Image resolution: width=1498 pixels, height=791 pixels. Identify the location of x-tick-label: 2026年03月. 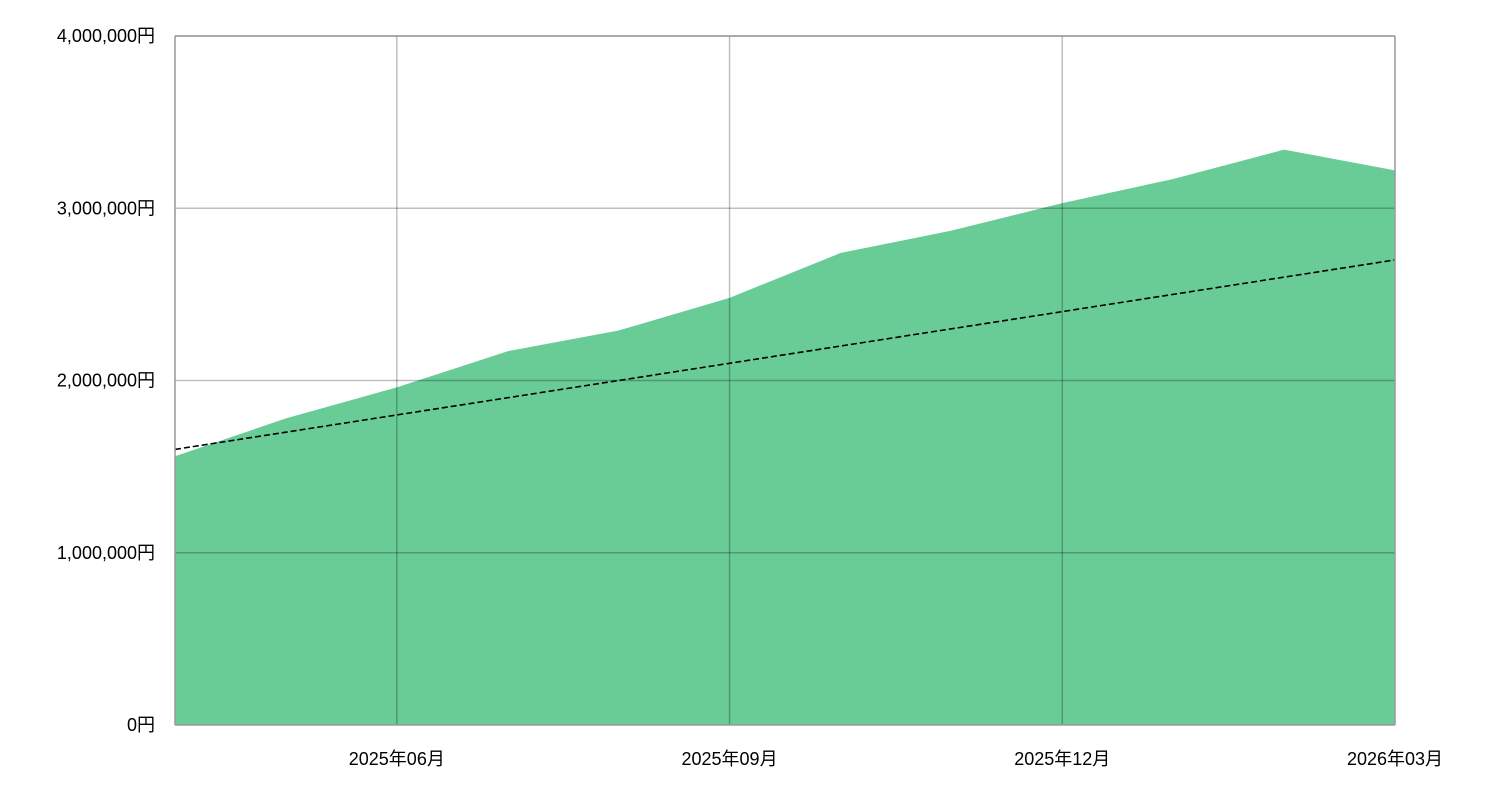
(1395, 759).